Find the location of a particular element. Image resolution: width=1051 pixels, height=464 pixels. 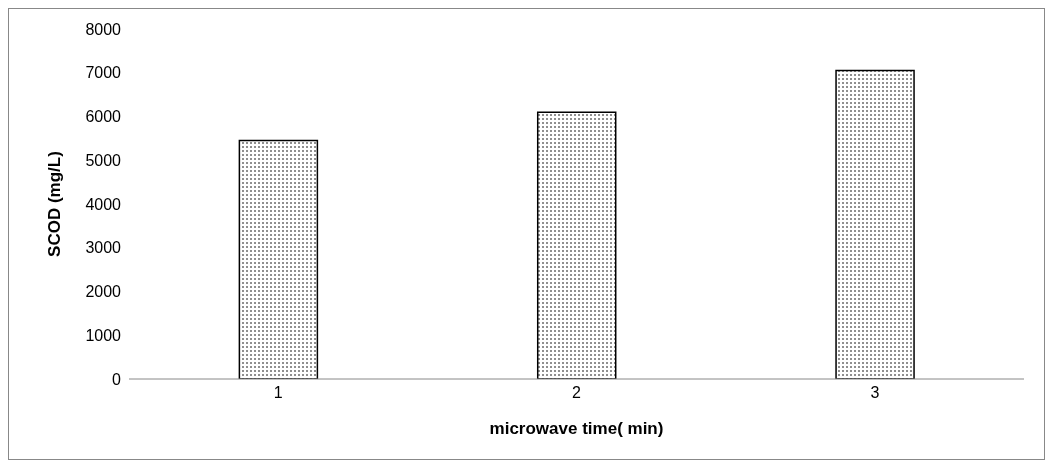

y-axis-title: SCOD (mg/L) is located at coordinates (55, 204).